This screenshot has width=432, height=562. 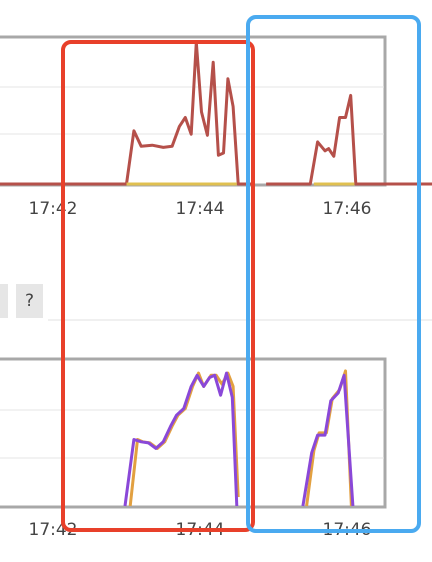 I want to click on top-chart-series-red-line, so click(x=349, y=139).